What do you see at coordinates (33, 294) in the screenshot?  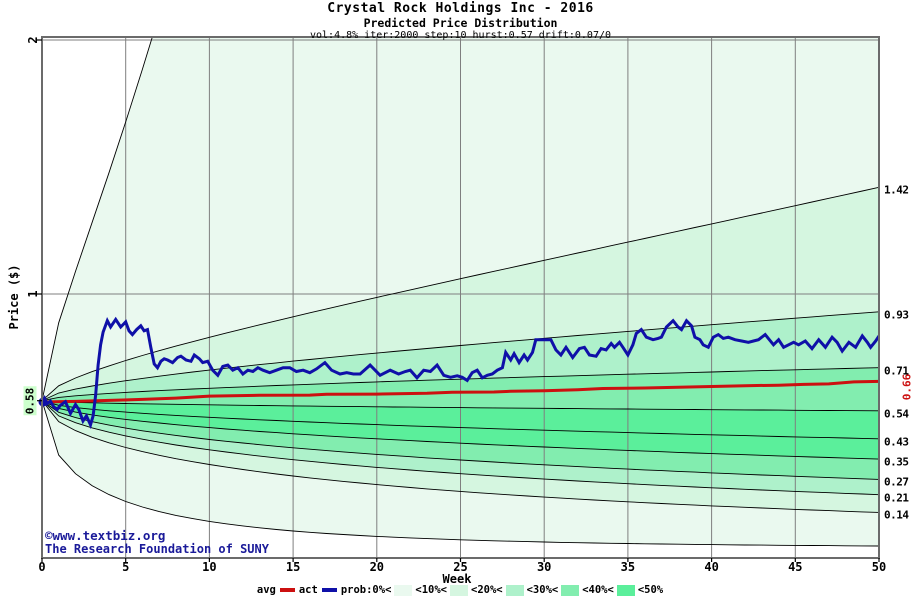 I see `y-tick-label: 1` at bounding box center [33, 294].